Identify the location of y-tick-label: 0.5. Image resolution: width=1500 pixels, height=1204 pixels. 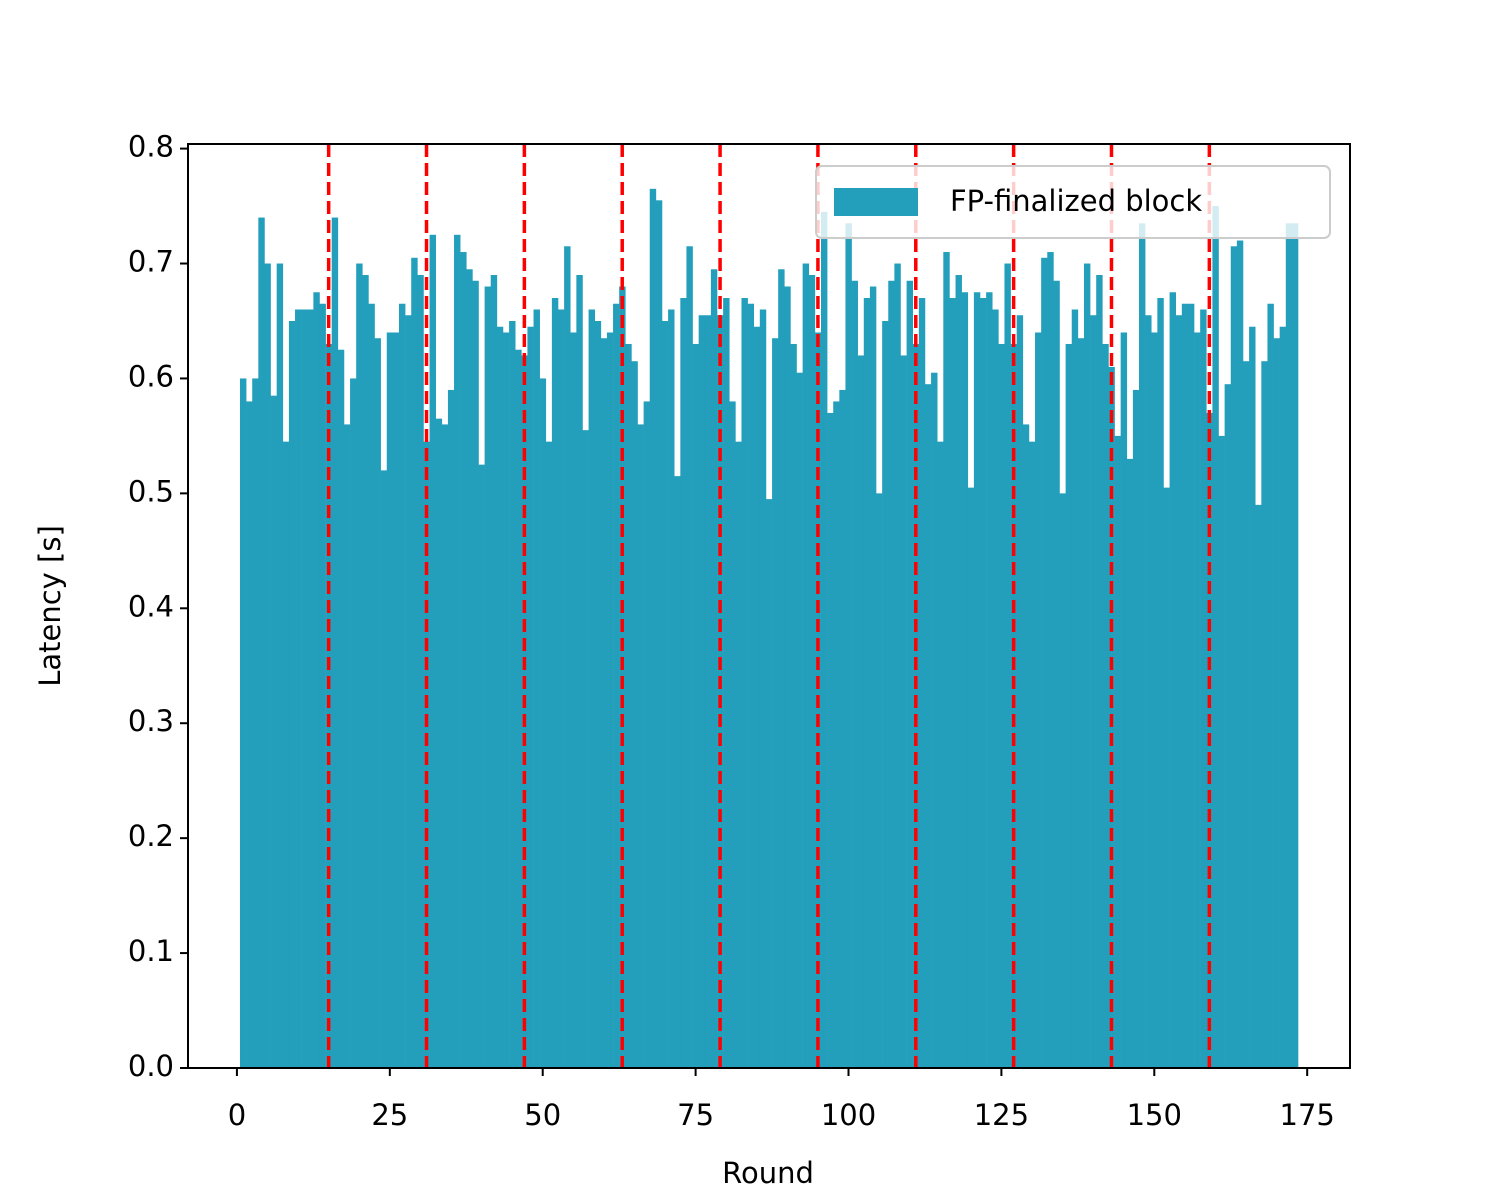
(151, 491).